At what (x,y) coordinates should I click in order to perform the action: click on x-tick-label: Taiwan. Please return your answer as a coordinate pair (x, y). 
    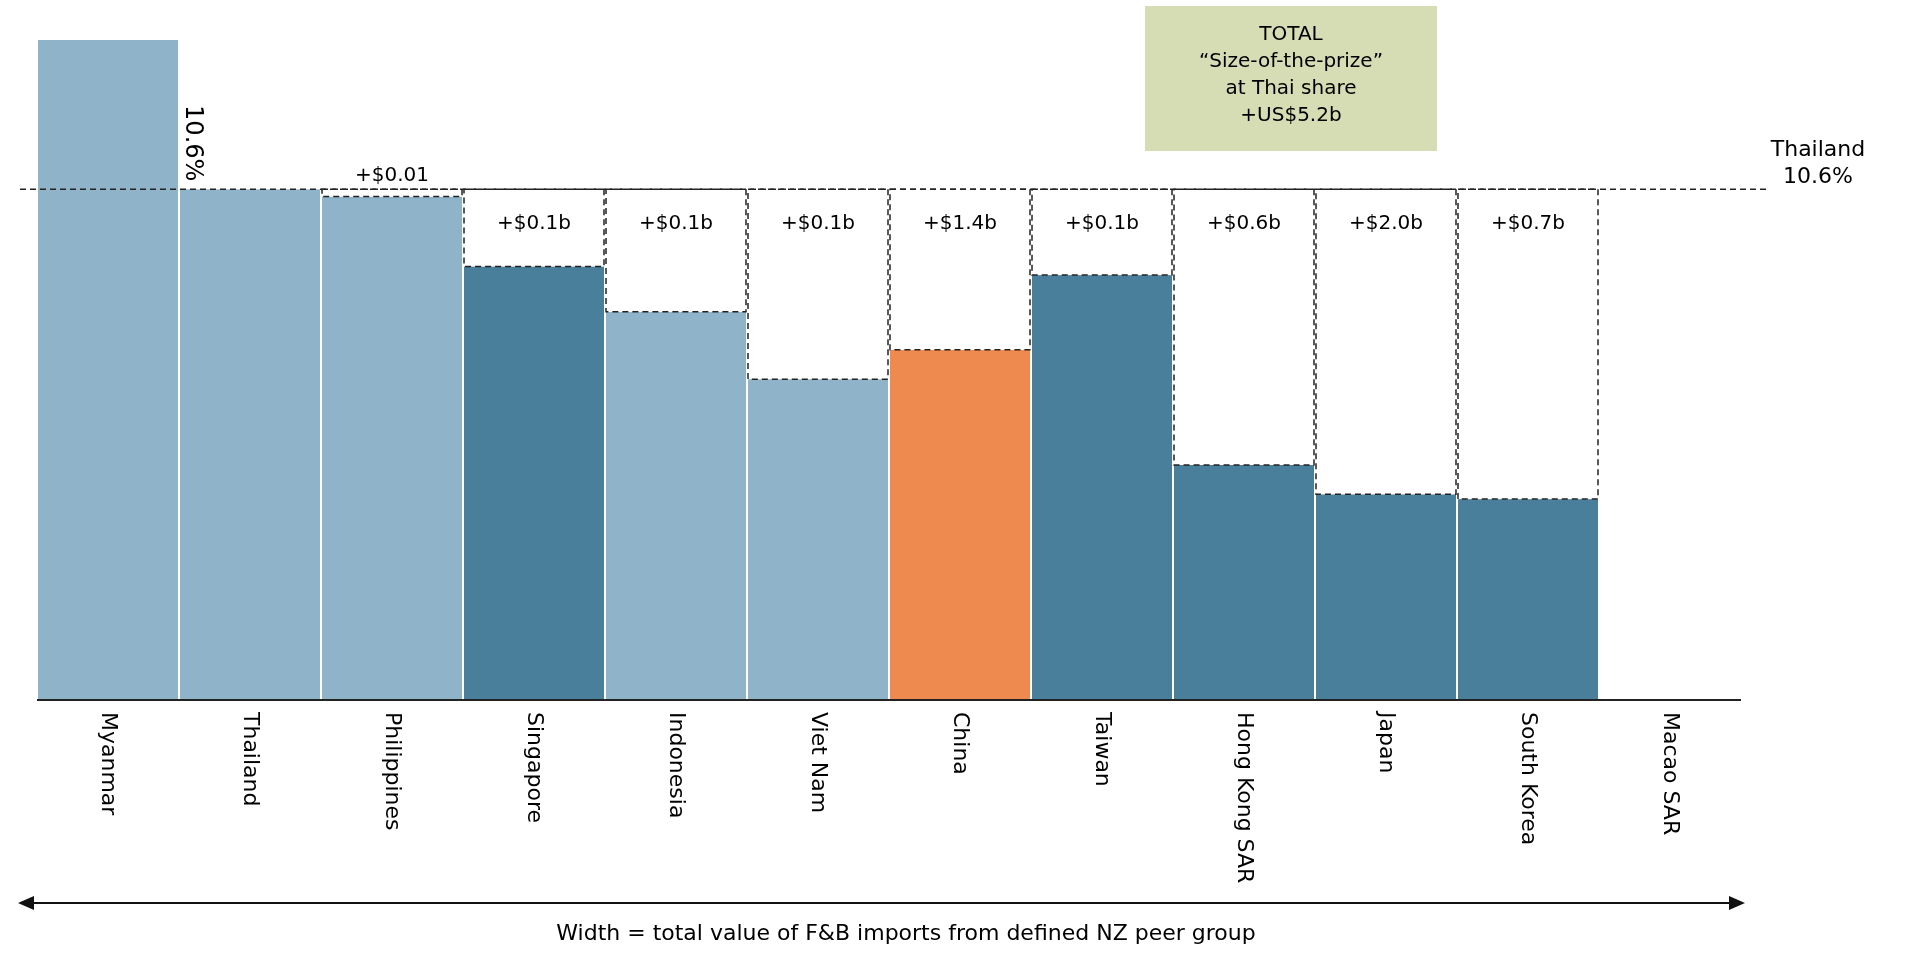
    Looking at the image, I should click on (1103, 749).